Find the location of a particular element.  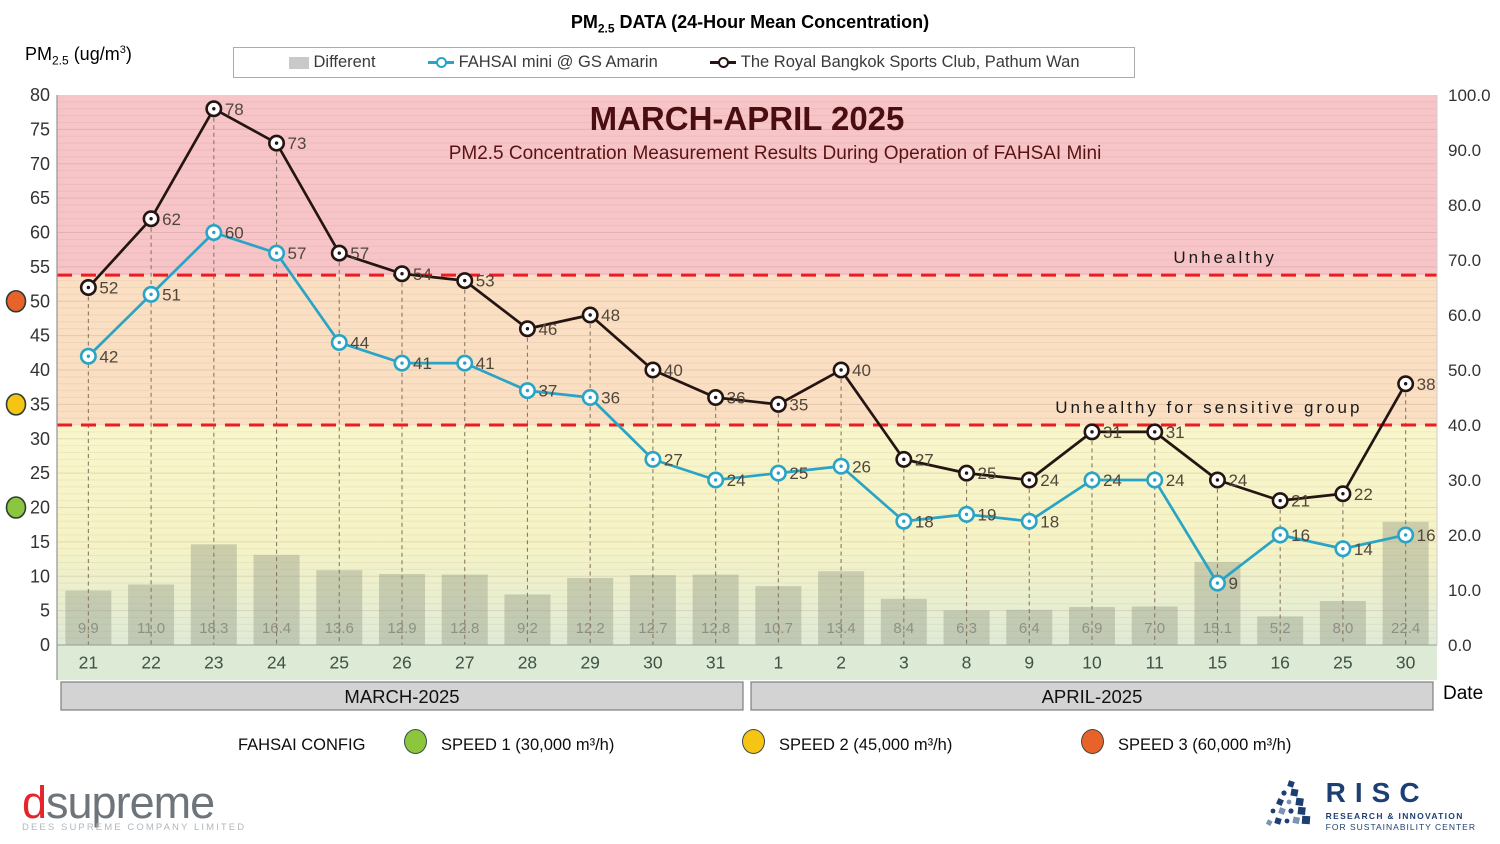

svg-text: 21 is located at coordinates (1300, 501).